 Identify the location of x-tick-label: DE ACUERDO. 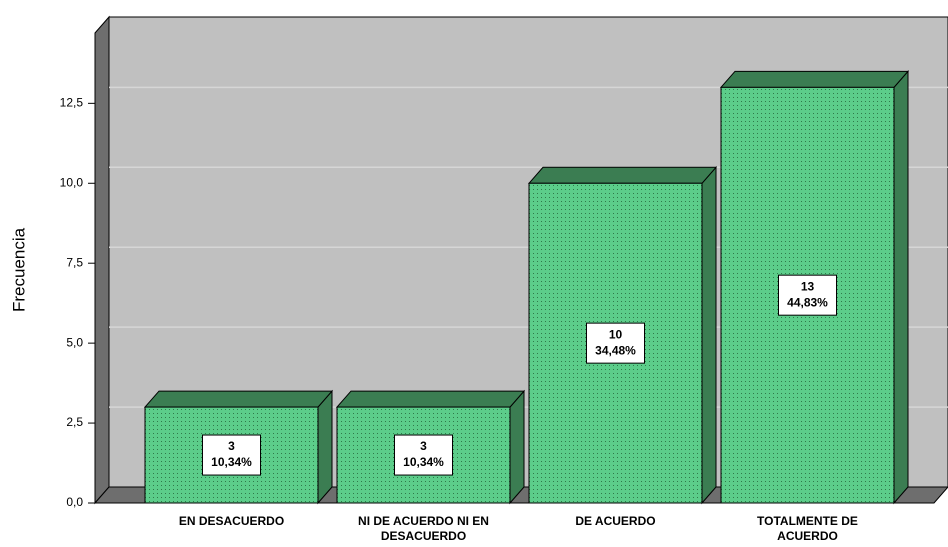
(615, 521).